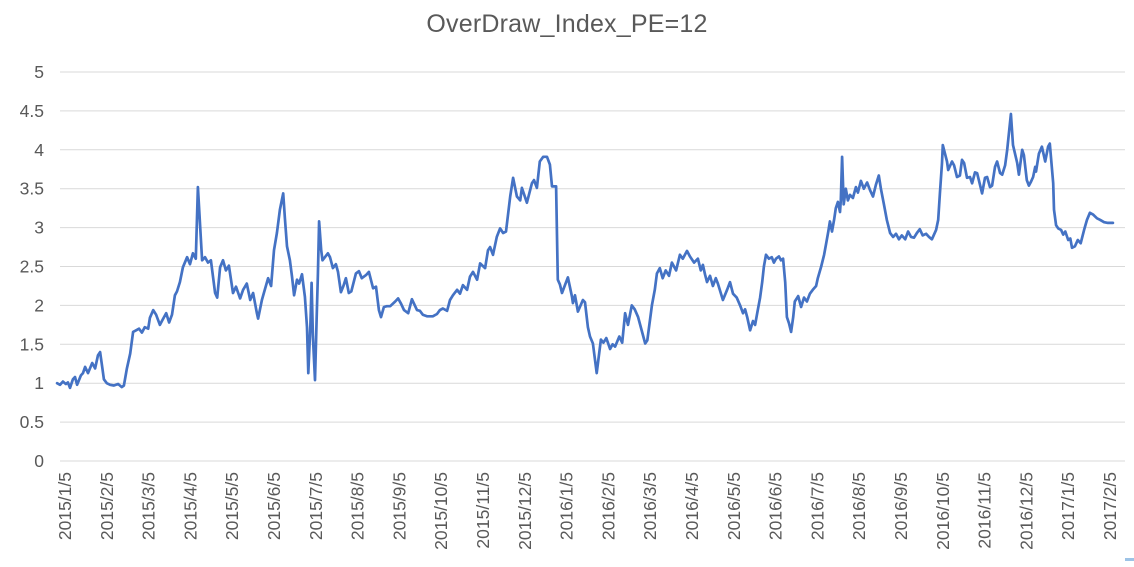  What do you see at coordinates (1068, 506) in the screenshot?
I see `x-axis-tick-label: 2017/1/5` at bounding box center [1068, 506].